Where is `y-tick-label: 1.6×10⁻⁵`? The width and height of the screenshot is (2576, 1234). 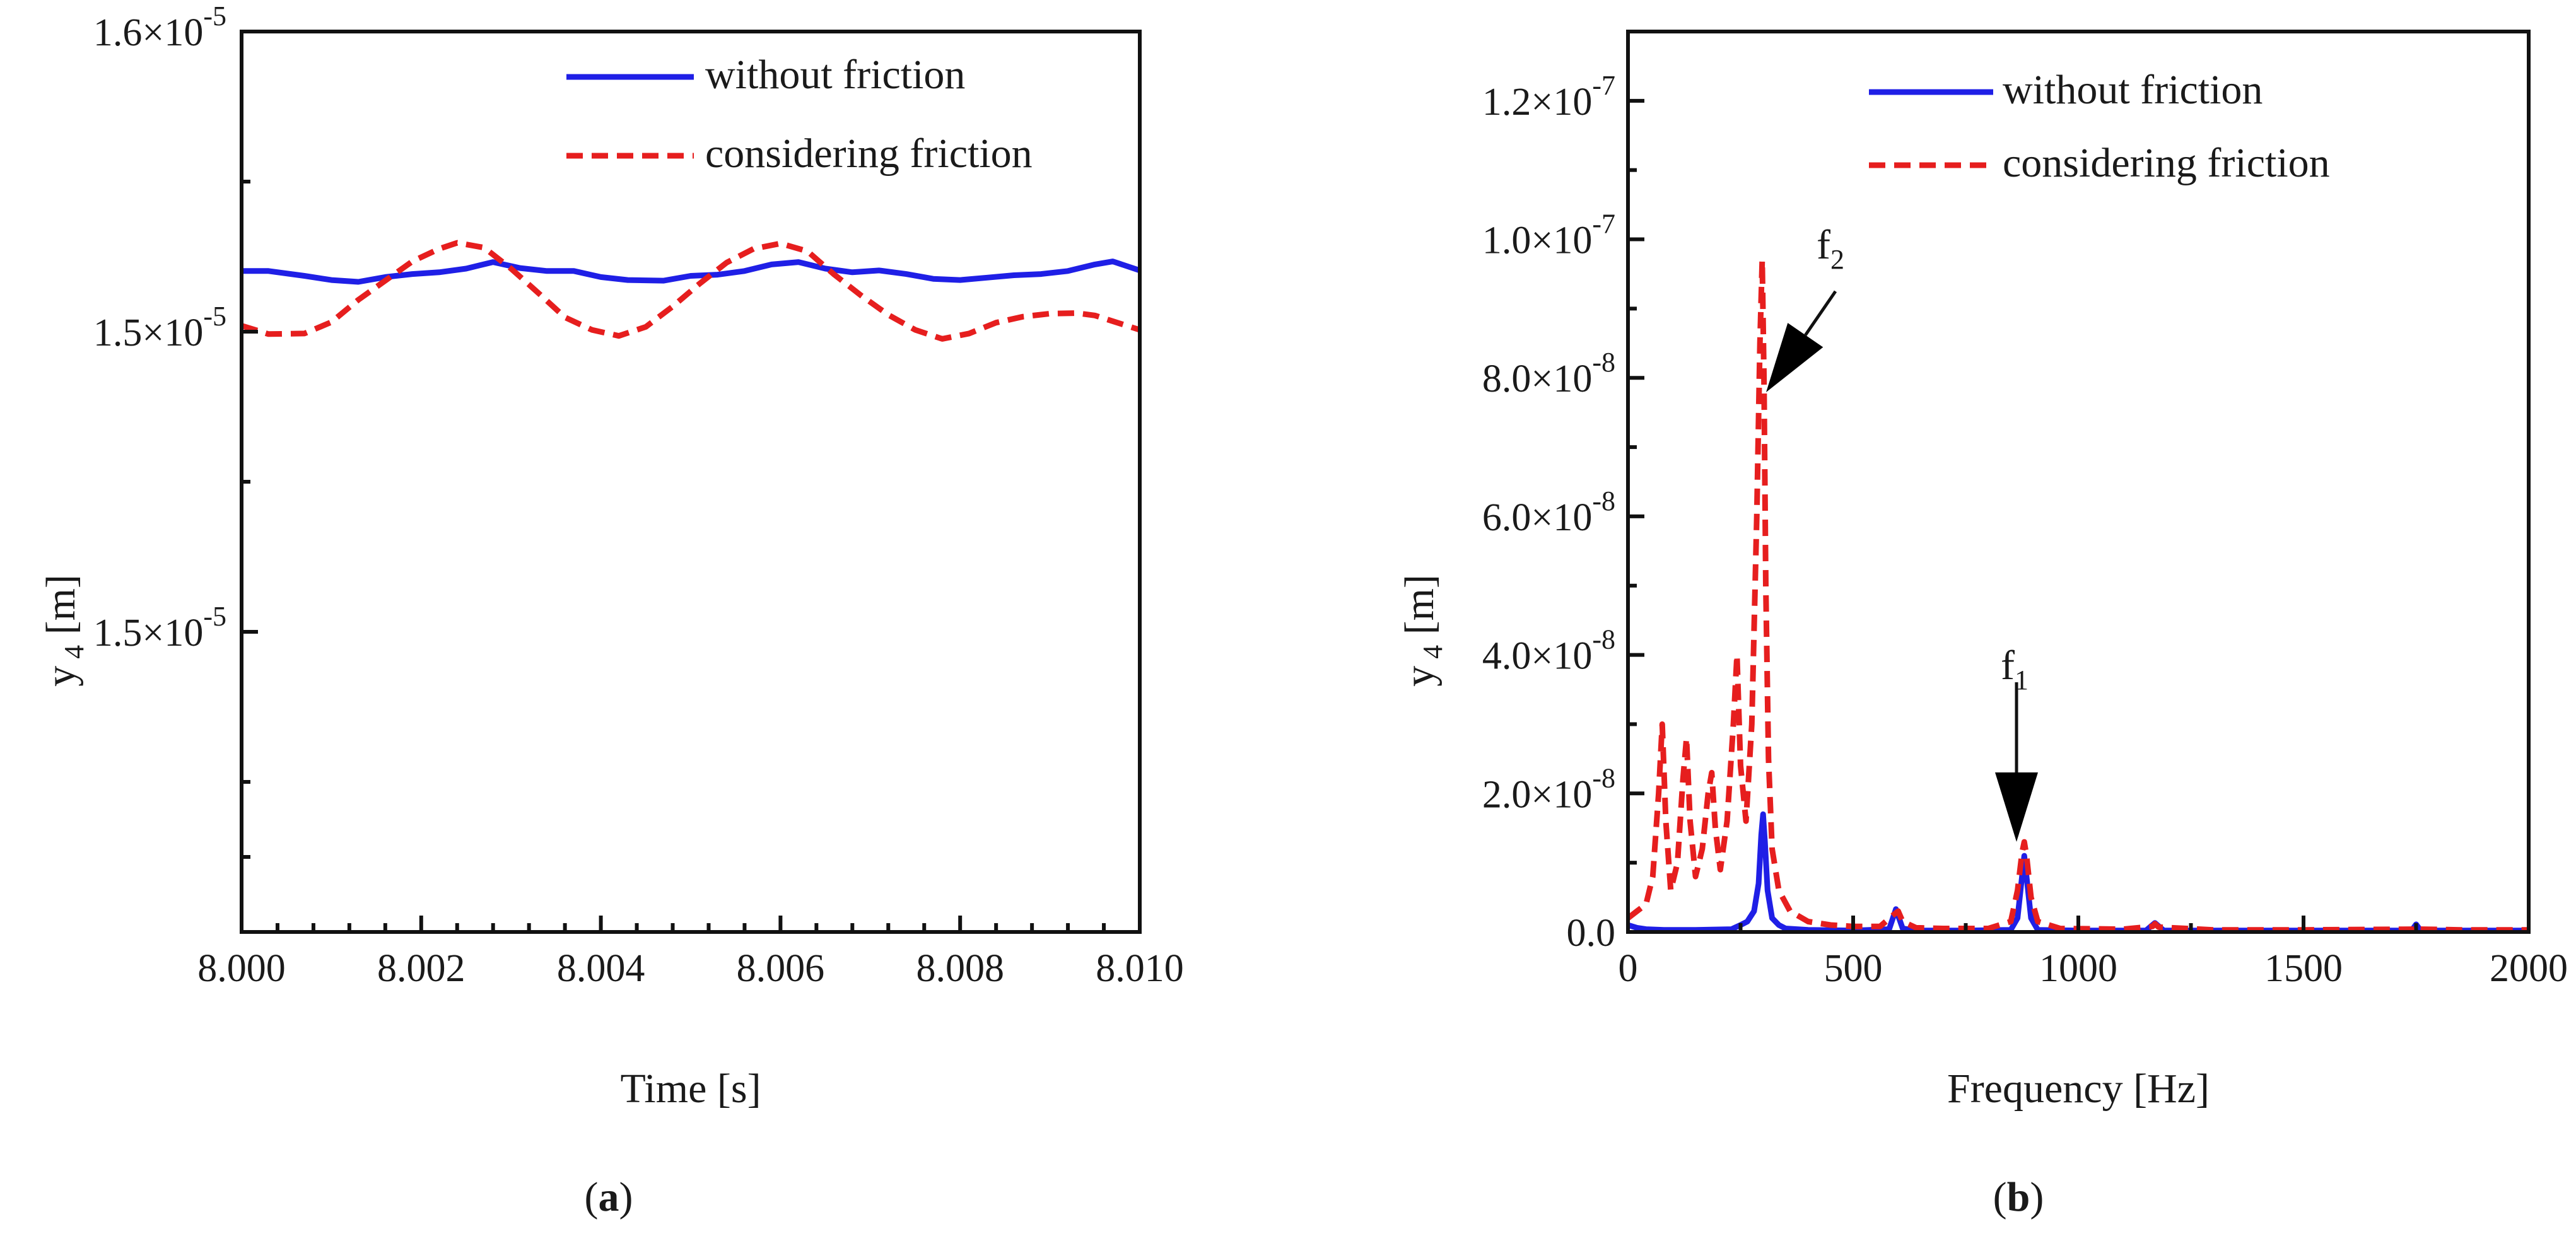 y-tick-label: 1.6×10⁻⁵ is located at coordinates (159, 28).